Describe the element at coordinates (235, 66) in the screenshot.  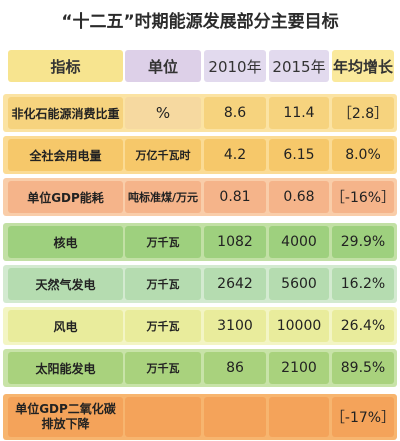
I see `header-2010: 2010年` at that location.